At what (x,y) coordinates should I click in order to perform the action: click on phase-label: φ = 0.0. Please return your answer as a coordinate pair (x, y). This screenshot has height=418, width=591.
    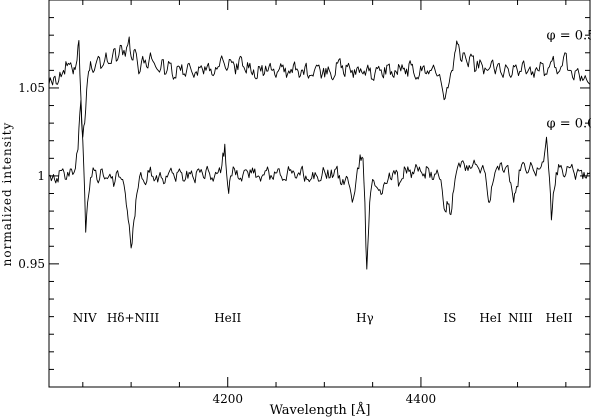
    Looking at the image, I should click on (569, 124).